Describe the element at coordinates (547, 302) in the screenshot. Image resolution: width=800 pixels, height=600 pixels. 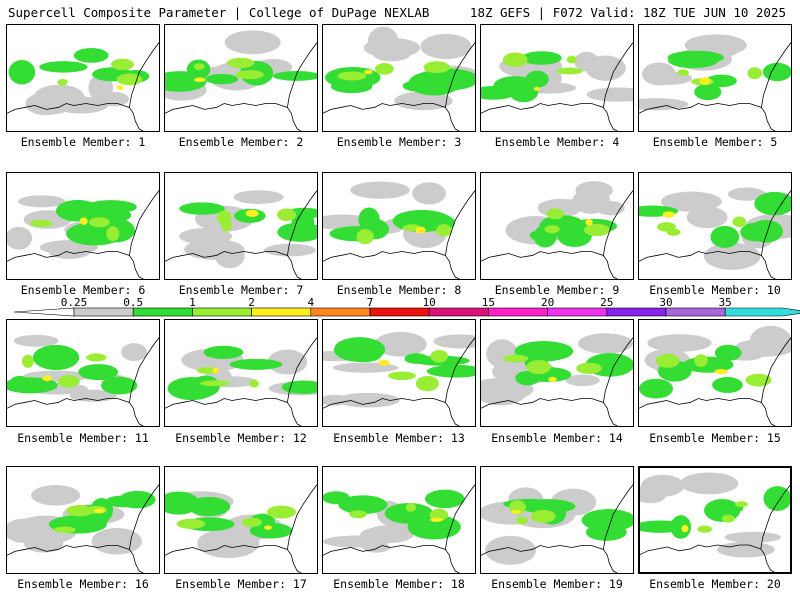
I see `colorbar-tick-label: 20` at that location.